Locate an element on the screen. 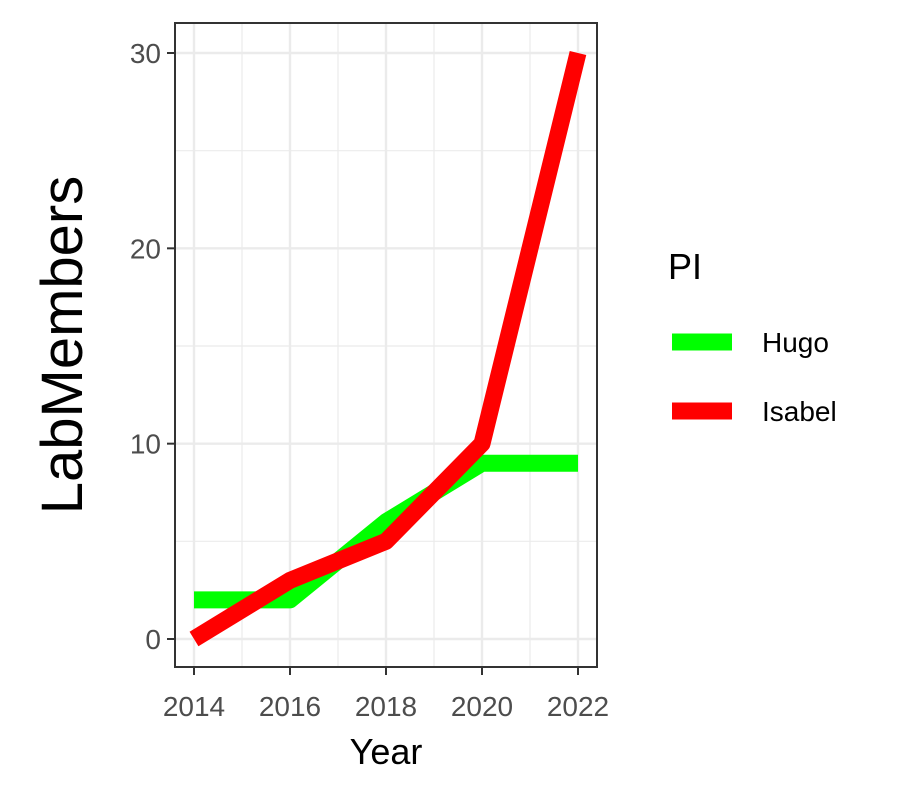  y-tick-label: 0 is located at coordinates (153, 639).